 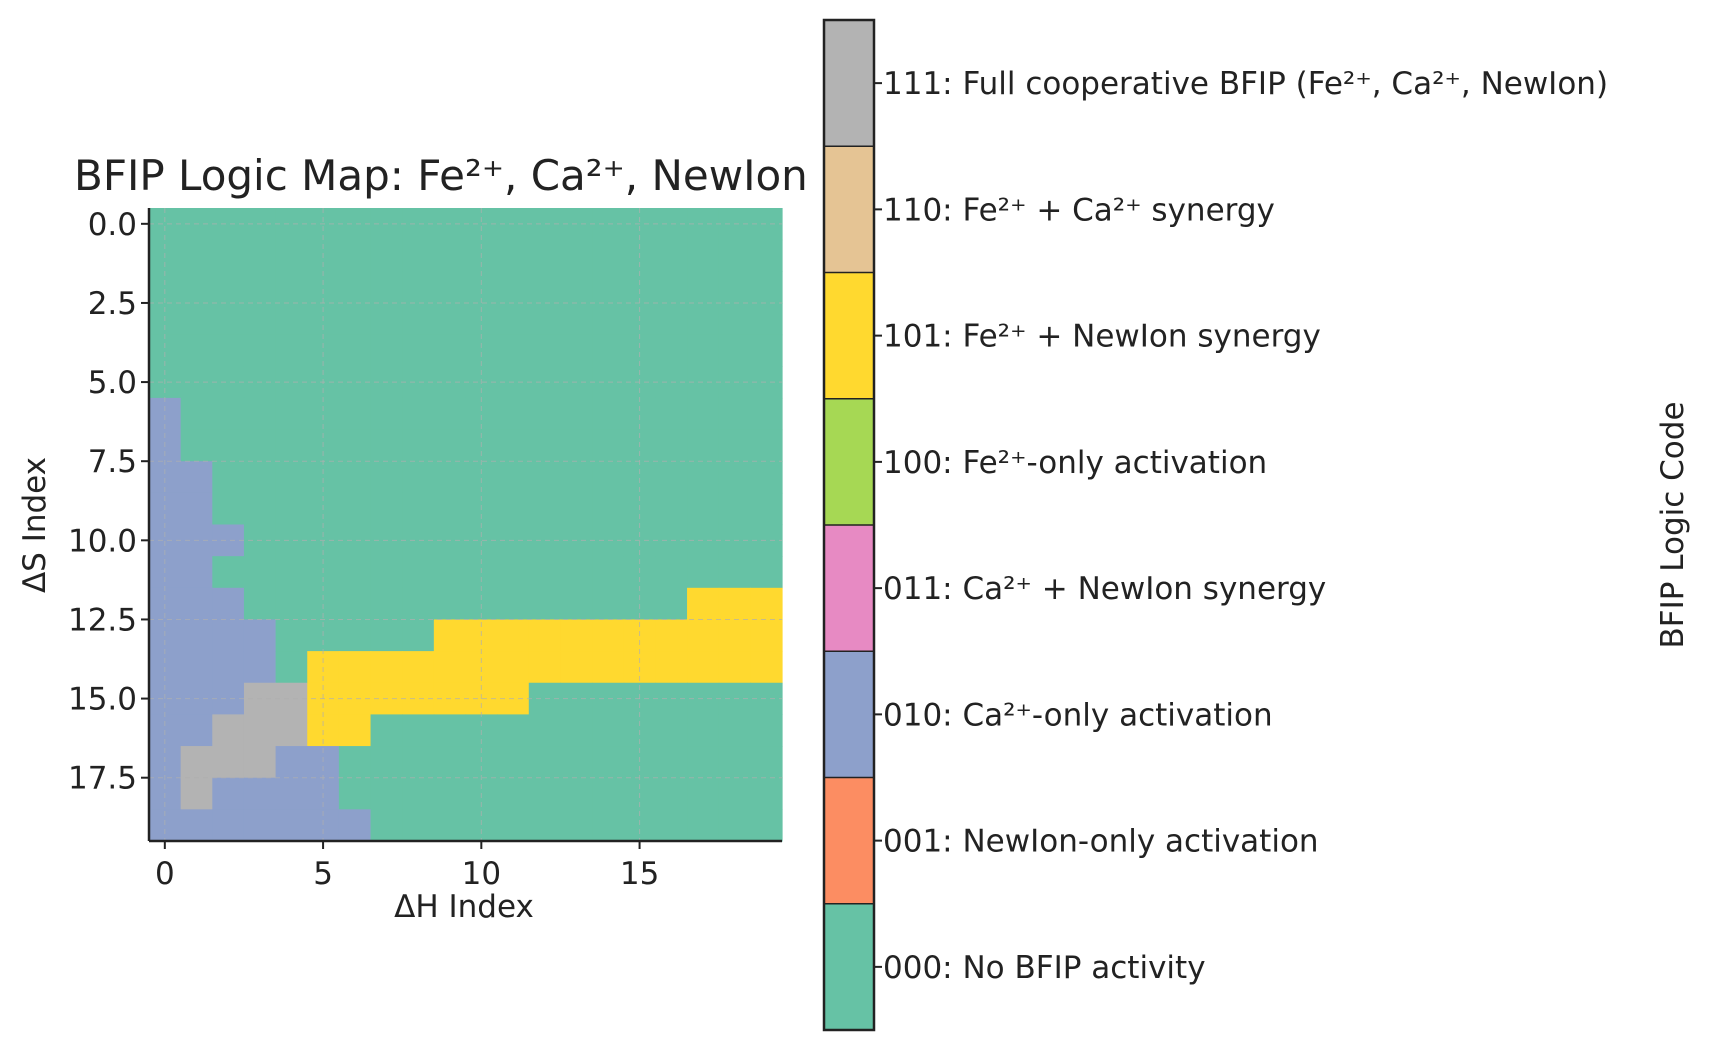 What do you see at coordinates (112, 462) in the screenshot?
I see `y-tick-label: 7.5` at bounding box center [112, 462].